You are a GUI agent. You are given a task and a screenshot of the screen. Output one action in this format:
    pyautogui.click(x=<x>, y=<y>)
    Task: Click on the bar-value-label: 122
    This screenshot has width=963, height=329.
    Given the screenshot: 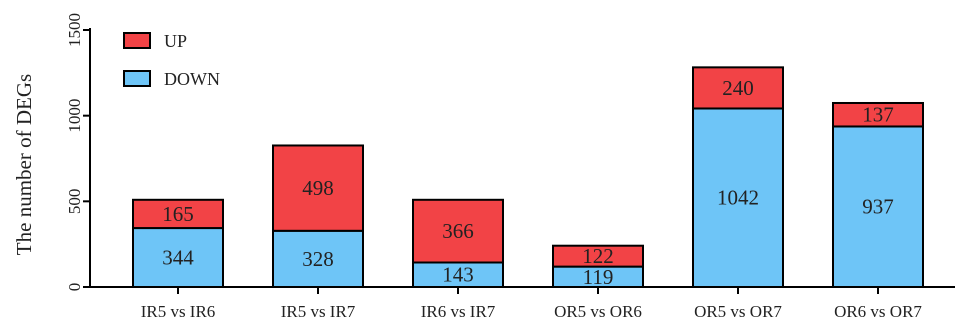 What is the action you would take?
    pyautogui.click(x=598, y=256)
    